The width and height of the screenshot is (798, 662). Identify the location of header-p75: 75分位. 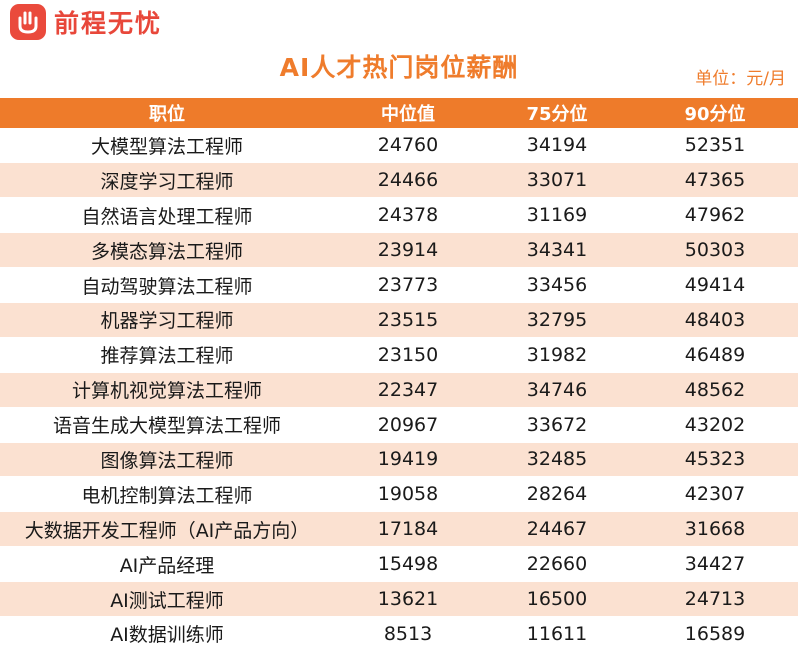
(557, 114).